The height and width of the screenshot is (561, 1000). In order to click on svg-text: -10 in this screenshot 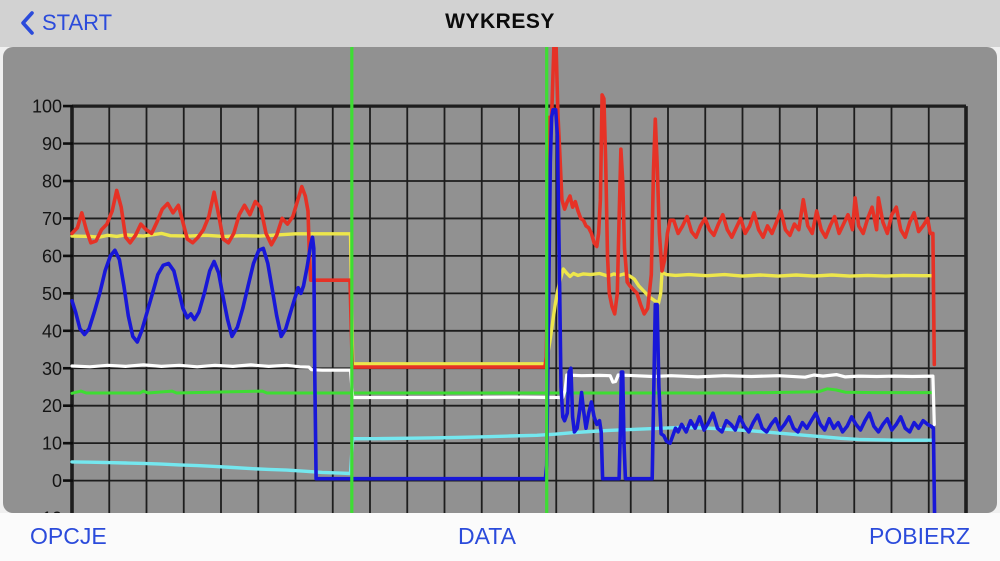, I will do `click(49, 511)`.